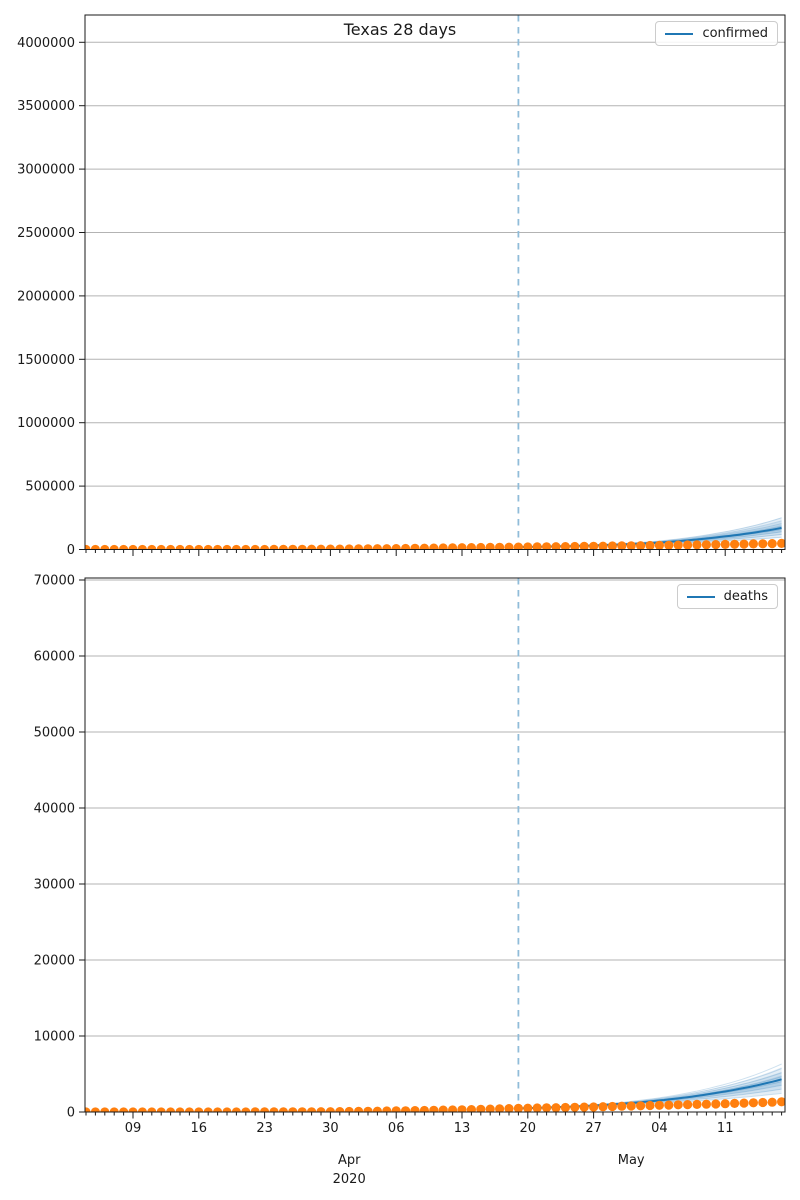 This screenshot has height=1200, width=800. What do you see at coordinates (46, 360) in the screenshot?
I see `y-tick-label: 1500000` at bounding box center [46, 360].